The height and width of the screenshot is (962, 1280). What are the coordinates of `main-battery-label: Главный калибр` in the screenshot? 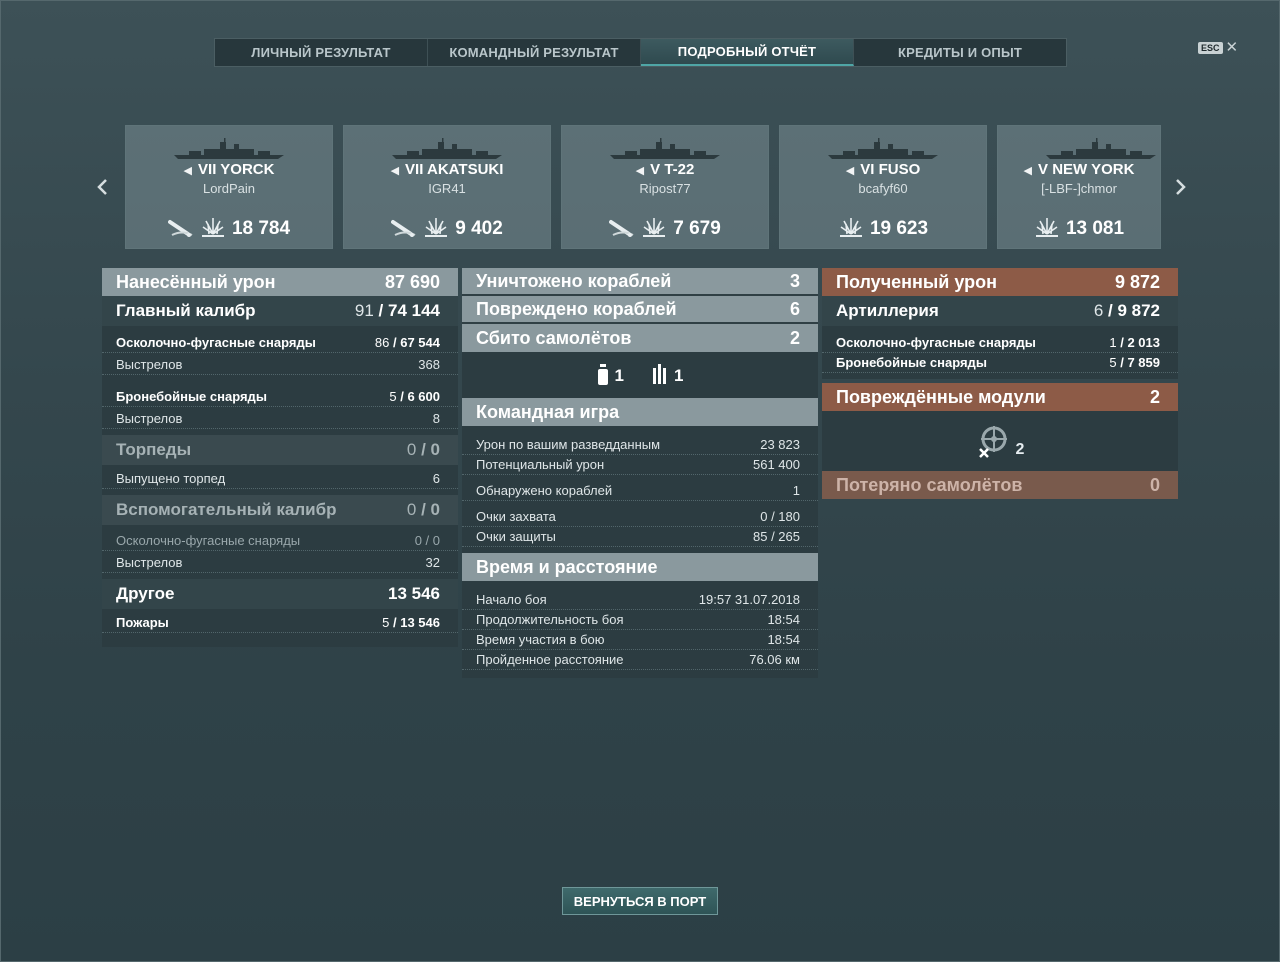 It's located at (186, 310).